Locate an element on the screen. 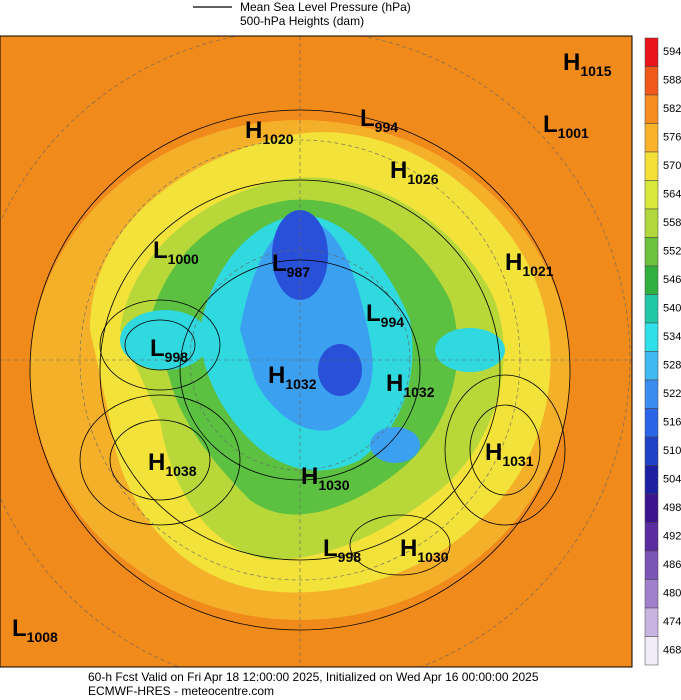  pressure-center: H1026 is located at coordinates (414, 172).